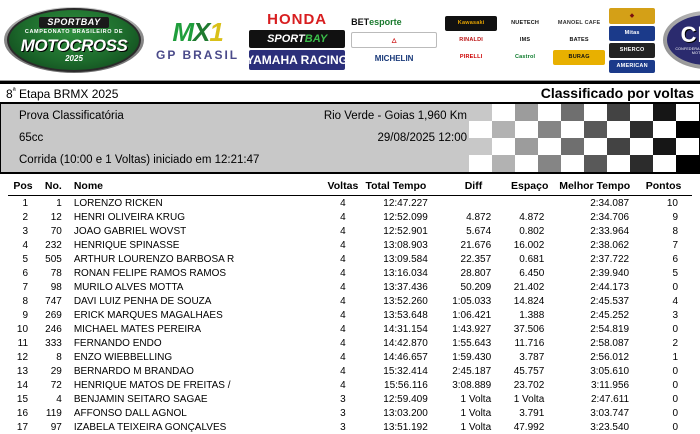 The image size is (700, 434). Describe the element at coordinates (73, 22) in the screenshot. I see `championship-sponsor-label: SPORTBAY` at that location.